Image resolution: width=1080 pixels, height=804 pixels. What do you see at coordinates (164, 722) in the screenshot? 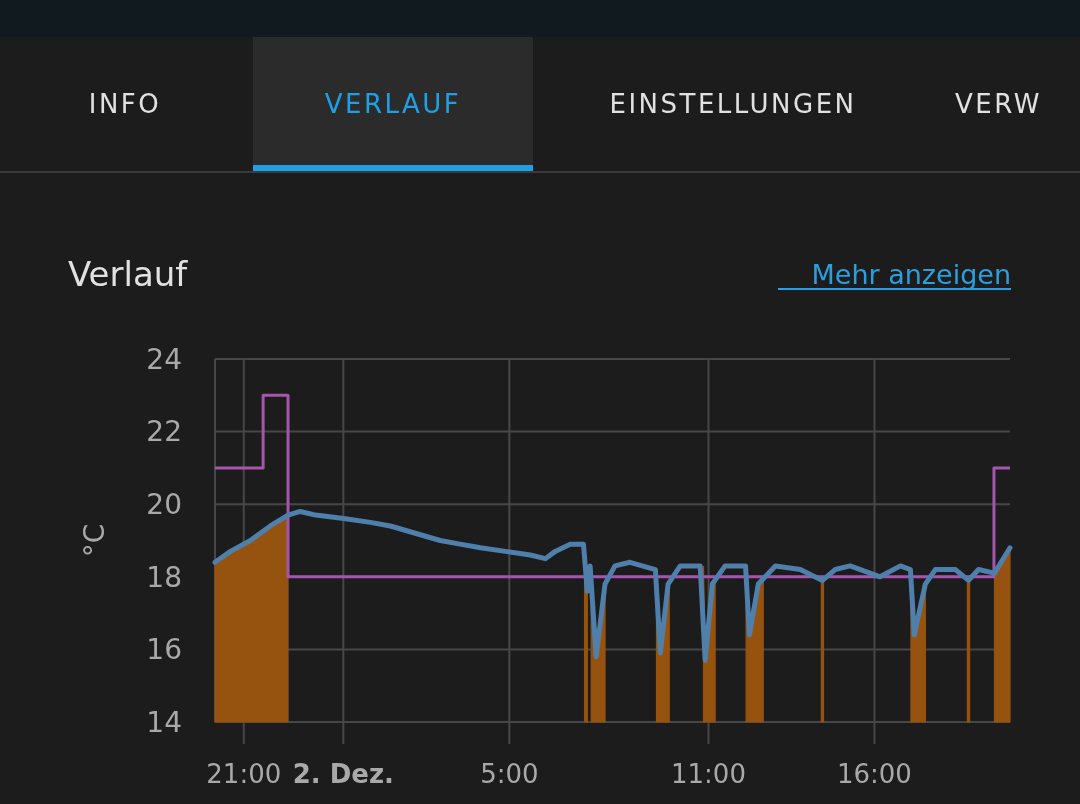
I see `y-tick-label: 14` at bounding box center [164, 722].